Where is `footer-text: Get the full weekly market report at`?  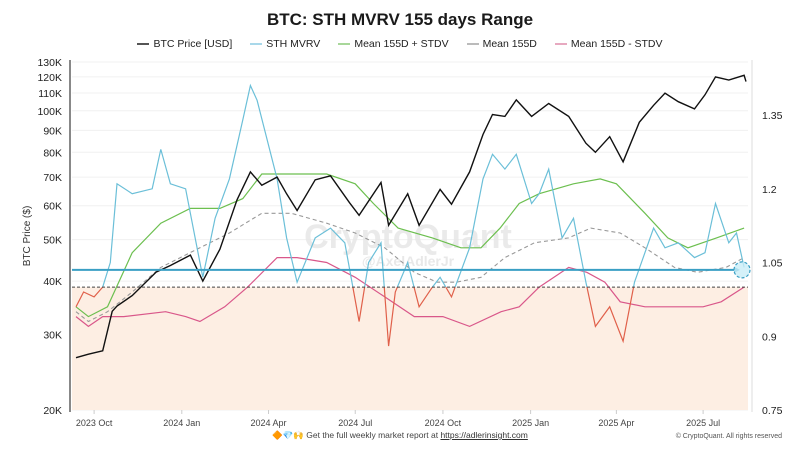 footer-text: Get the full weekly market report at is located at coordinates (372, 435).